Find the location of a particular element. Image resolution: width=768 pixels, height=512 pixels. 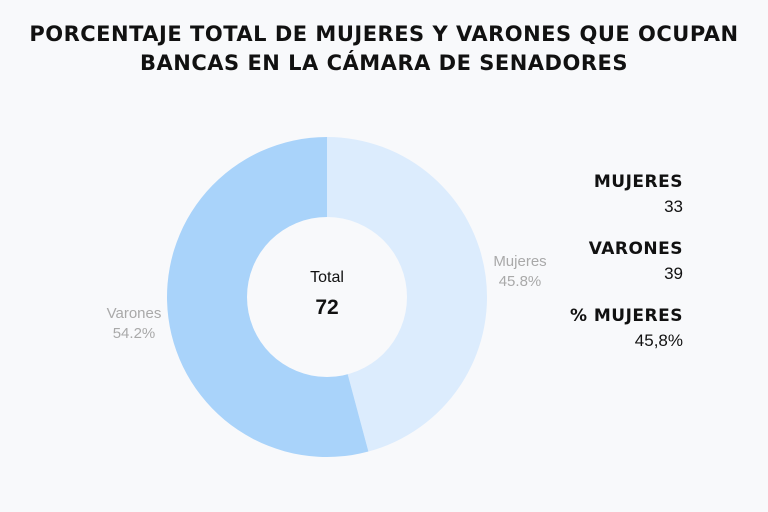

donut-hole is located at coordinates (327, 297).